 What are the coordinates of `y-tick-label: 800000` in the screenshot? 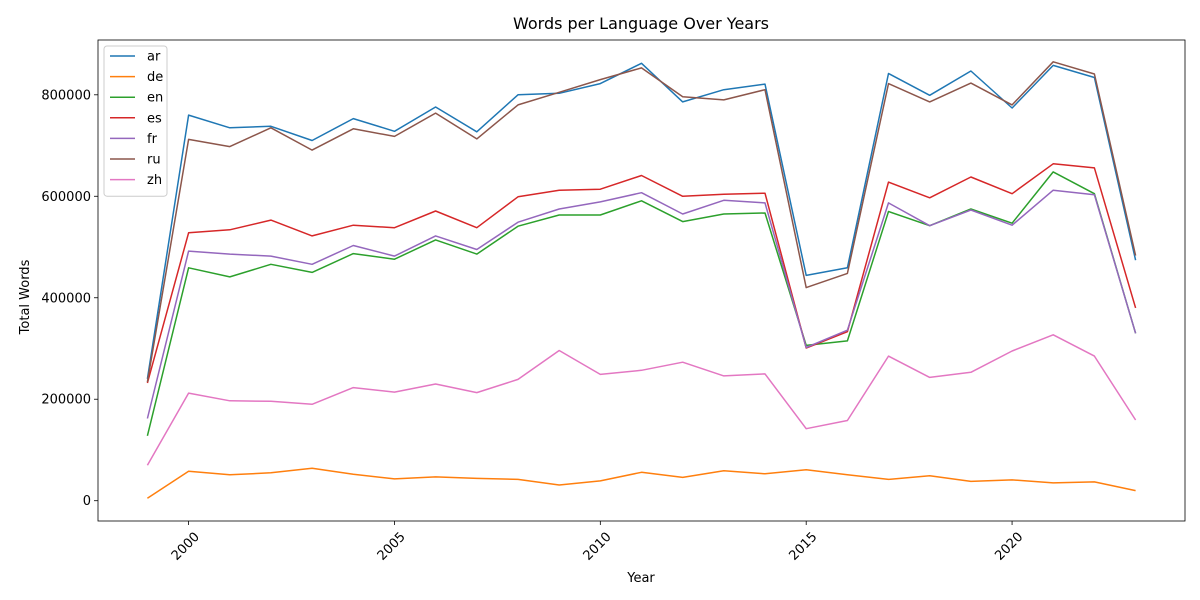 It's located at (66, 95).